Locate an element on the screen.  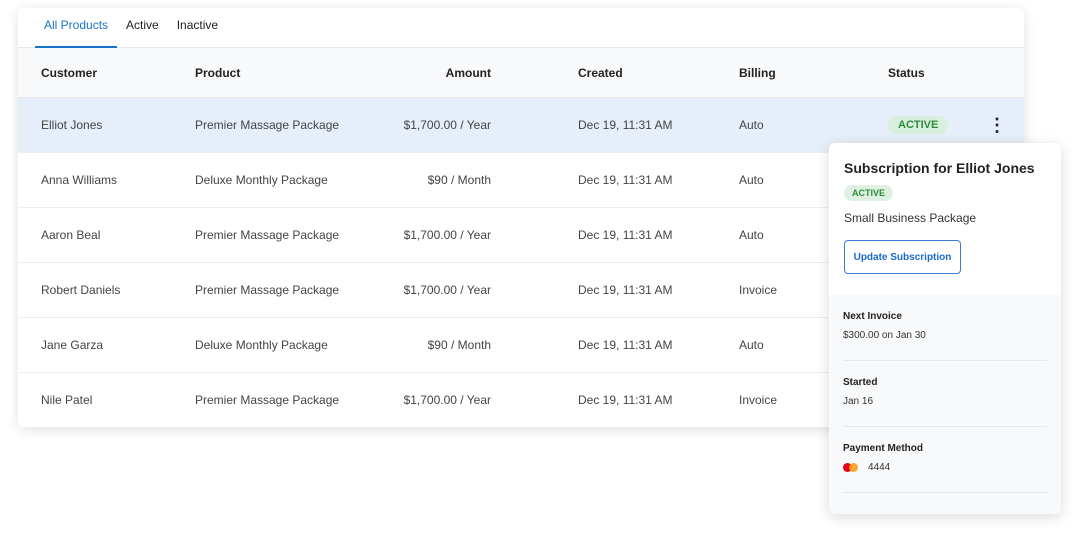
customer-name: Anna Williams is located at coordinates (79, 180).